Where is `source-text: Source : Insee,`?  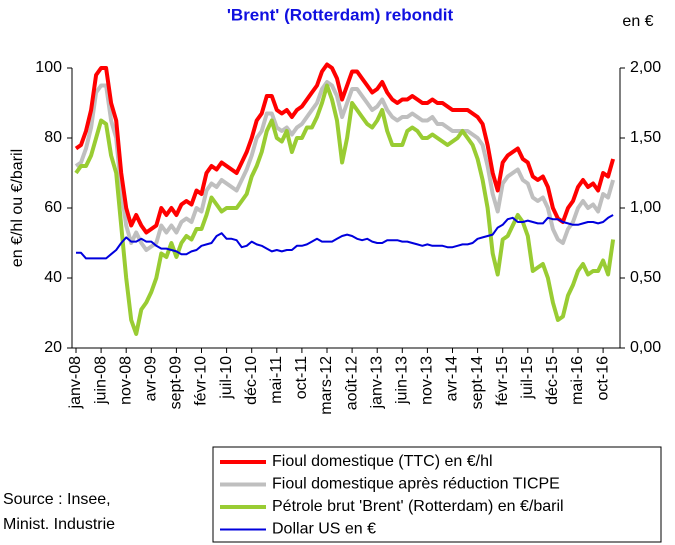 source-text: Source : Insee, is located at coordinates (57, 499).